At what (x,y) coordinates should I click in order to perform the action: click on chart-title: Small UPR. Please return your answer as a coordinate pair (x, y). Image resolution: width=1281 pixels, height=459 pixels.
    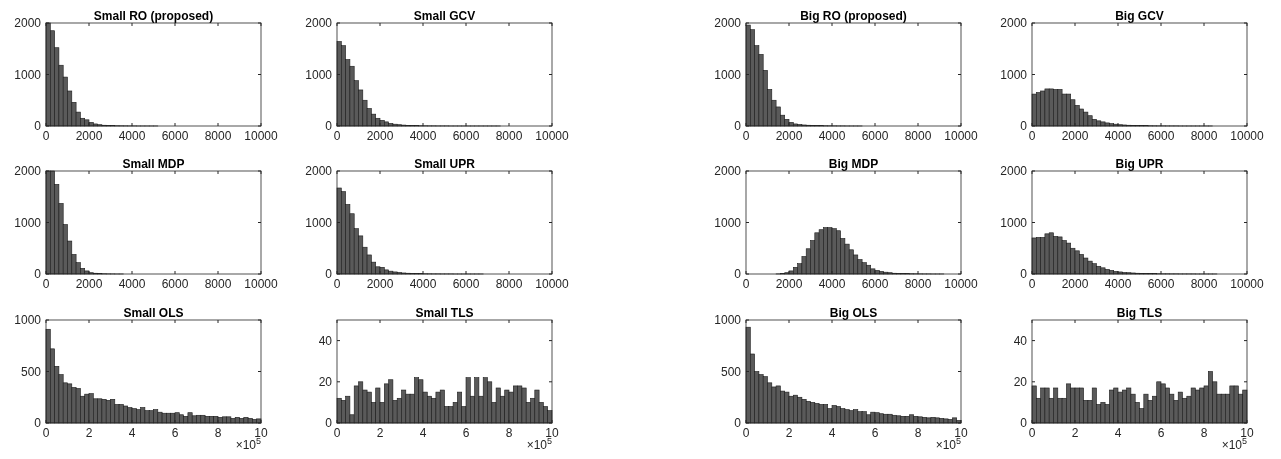
    Looking at the image, I should click on (445, 164).